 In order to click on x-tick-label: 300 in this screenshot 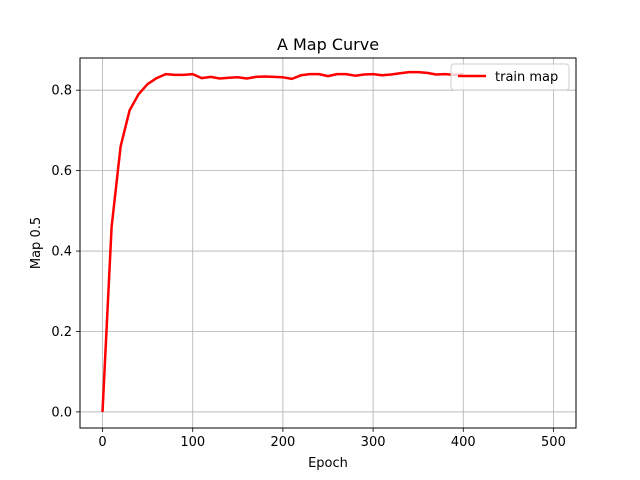, I will do `click(373, 442)`.